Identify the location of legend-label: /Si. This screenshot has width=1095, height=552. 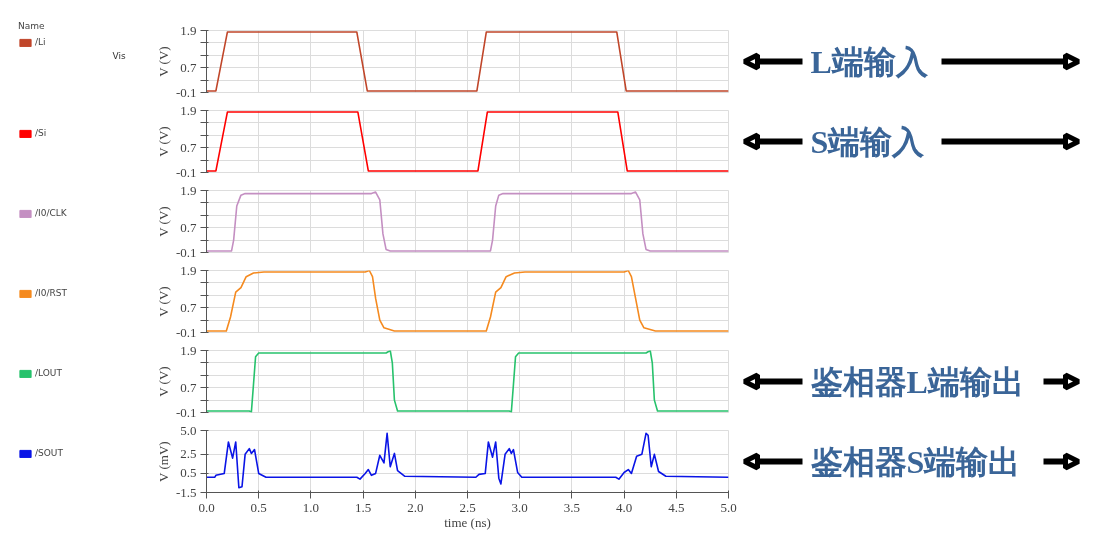
(41, 133).